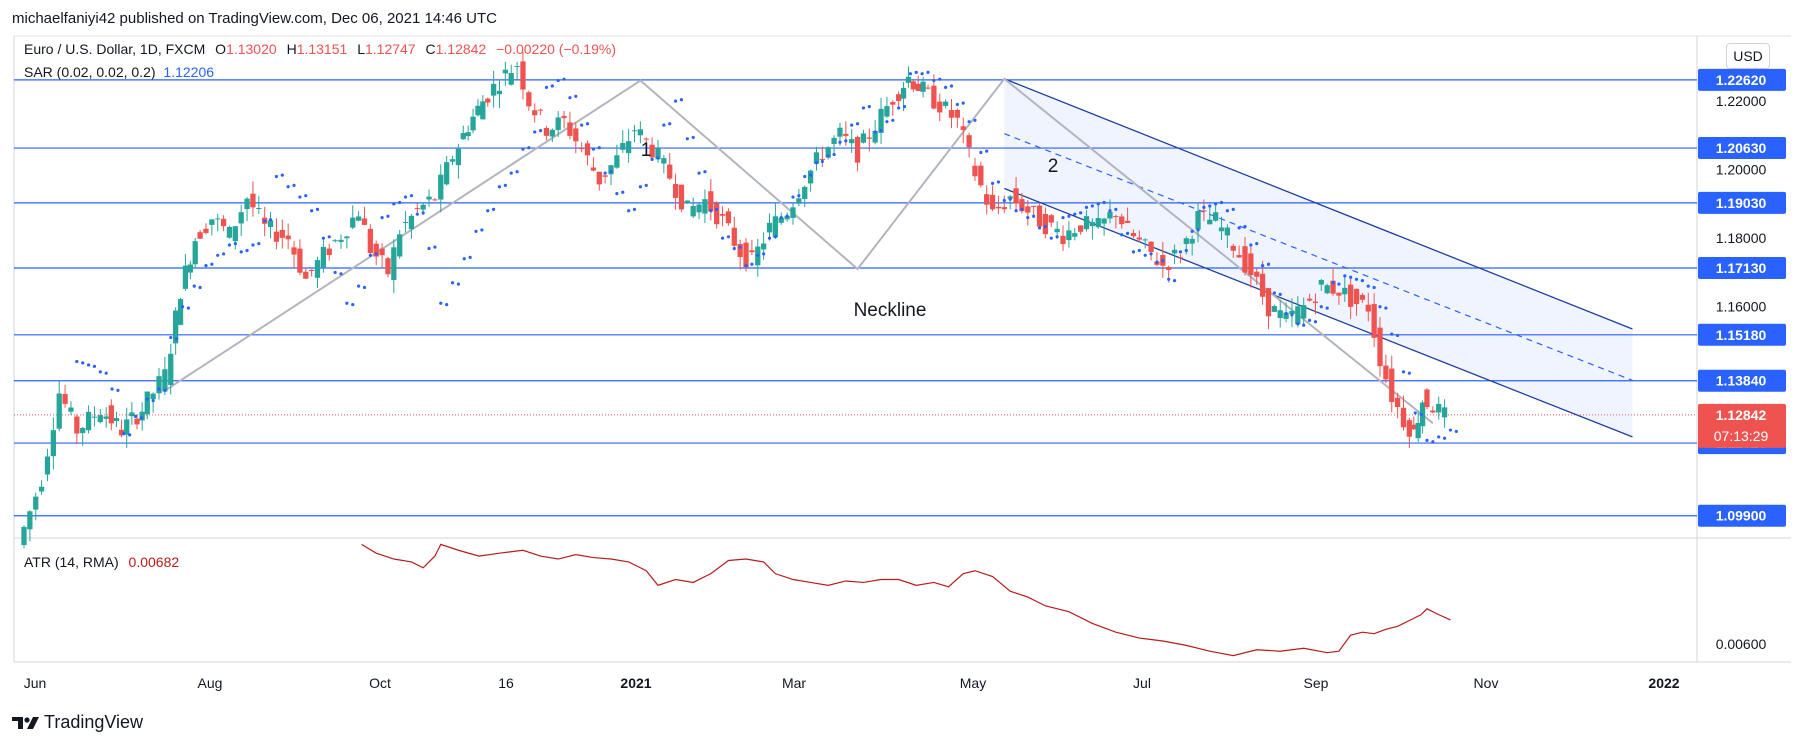 The width and height of the screenshot is (1801, 747). Describe the element at coordinates (1748, 56) in the screenshot. I see `currency-button: USD` at that location.